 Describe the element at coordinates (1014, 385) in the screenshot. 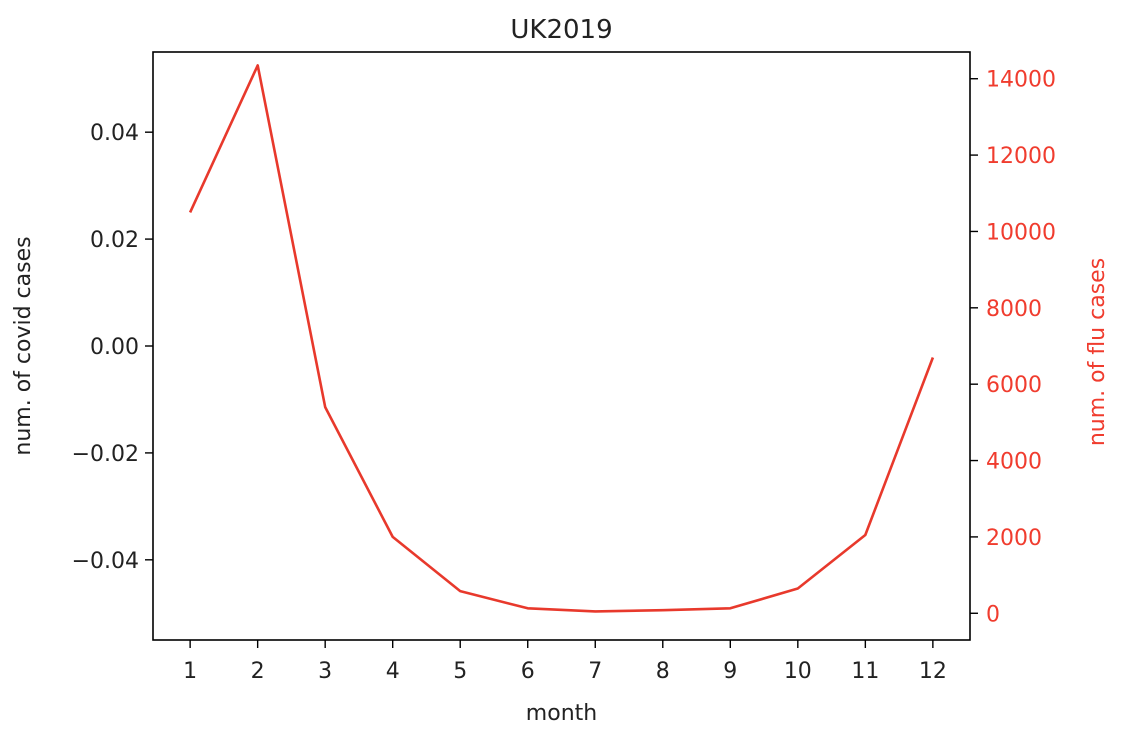

I see `right-tick-label: 6000` at that location.